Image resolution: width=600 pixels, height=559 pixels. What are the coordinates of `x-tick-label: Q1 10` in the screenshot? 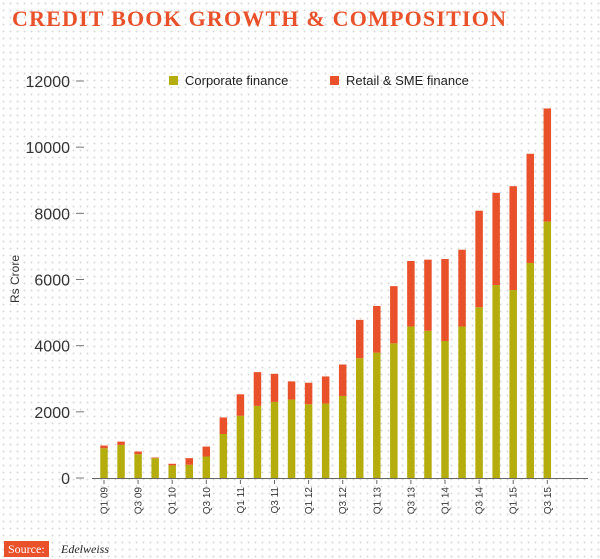 It's located at (173, 501).